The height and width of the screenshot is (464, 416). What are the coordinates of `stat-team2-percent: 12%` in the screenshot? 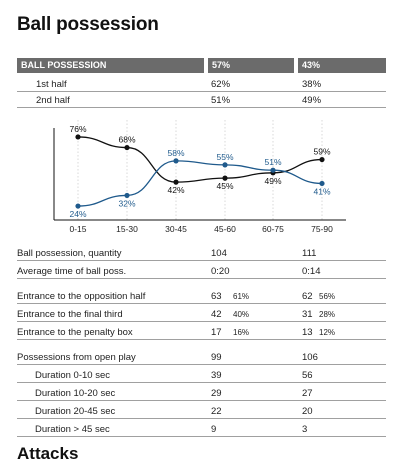 It's located at (327, 332).